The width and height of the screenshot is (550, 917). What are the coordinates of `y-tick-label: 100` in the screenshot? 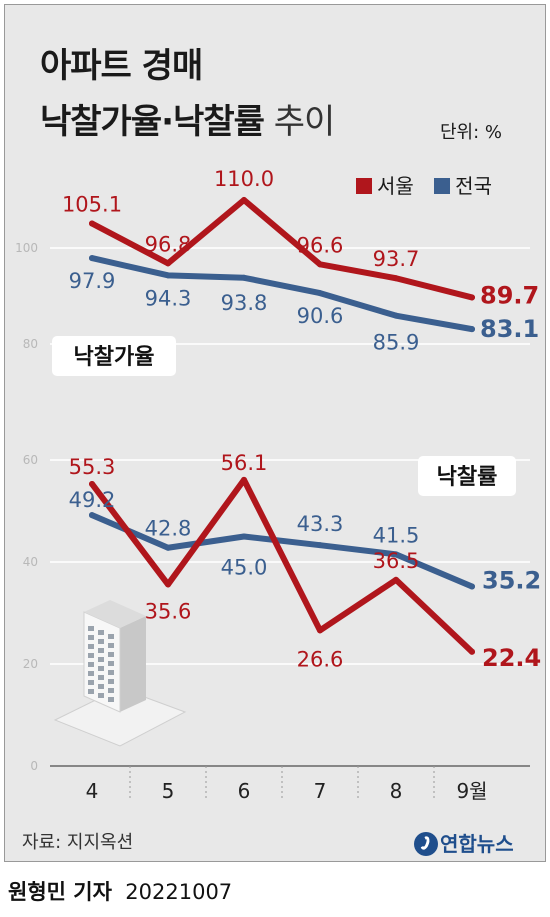 It's located at (26, 248).